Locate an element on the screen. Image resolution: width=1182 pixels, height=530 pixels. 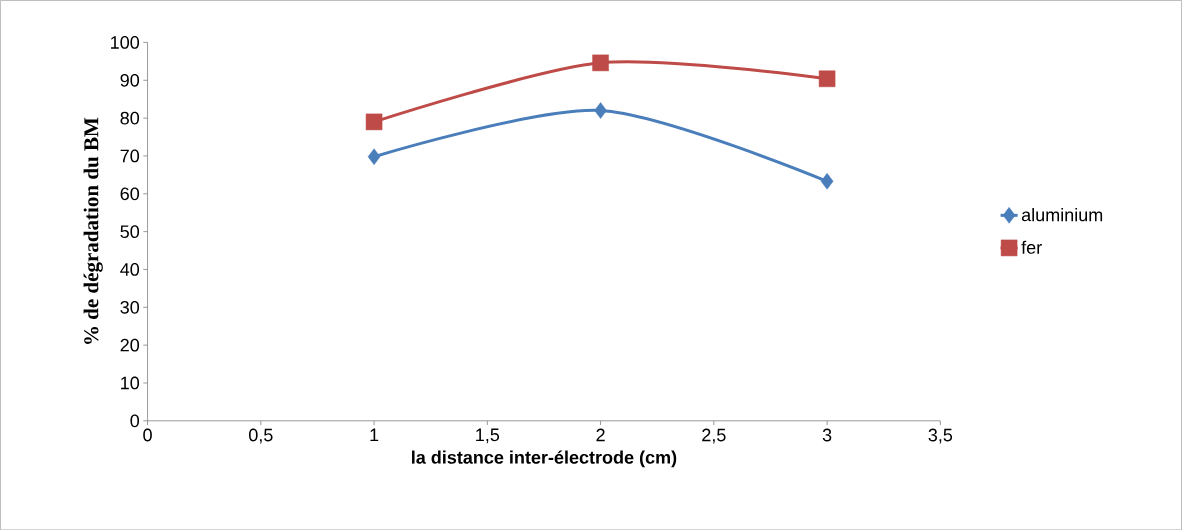
x-tick-label: 2,5 is located at coordinates (714, 436).